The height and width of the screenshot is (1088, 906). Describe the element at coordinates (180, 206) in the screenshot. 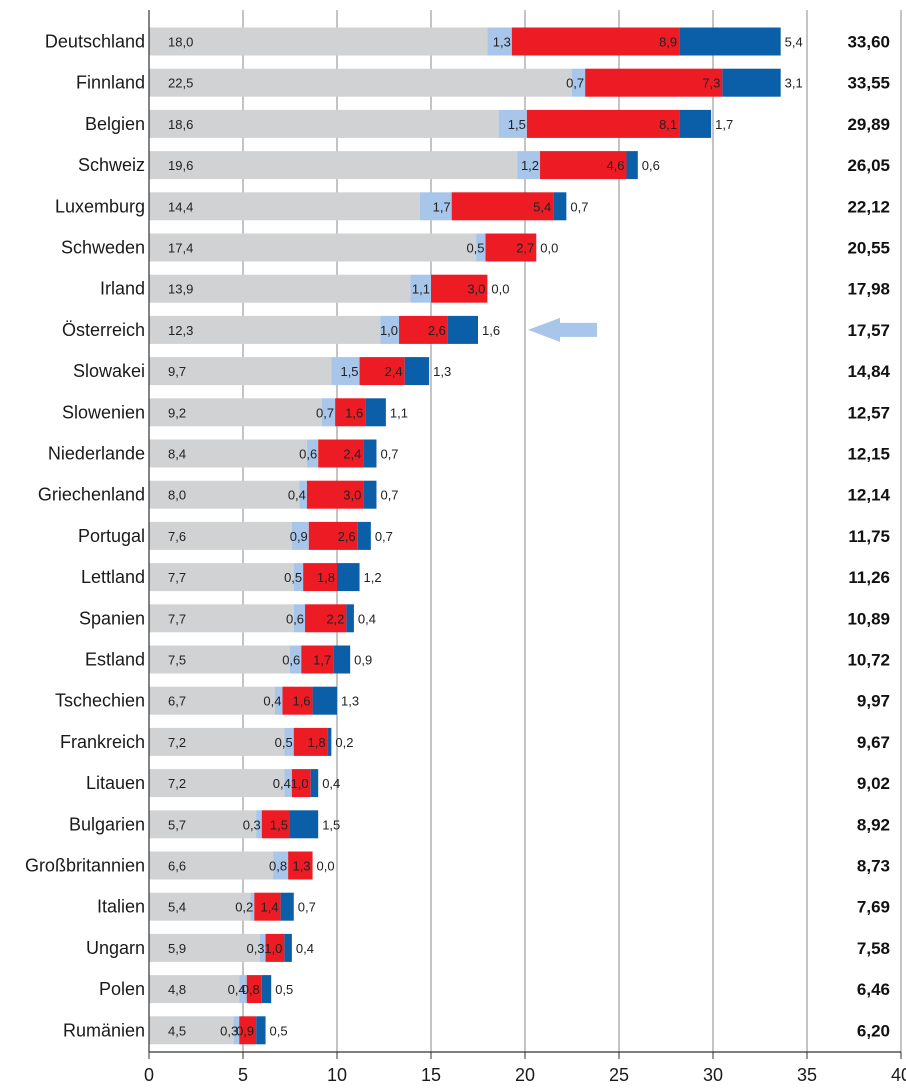

I see `grey-value-label: 14,4` at that location.